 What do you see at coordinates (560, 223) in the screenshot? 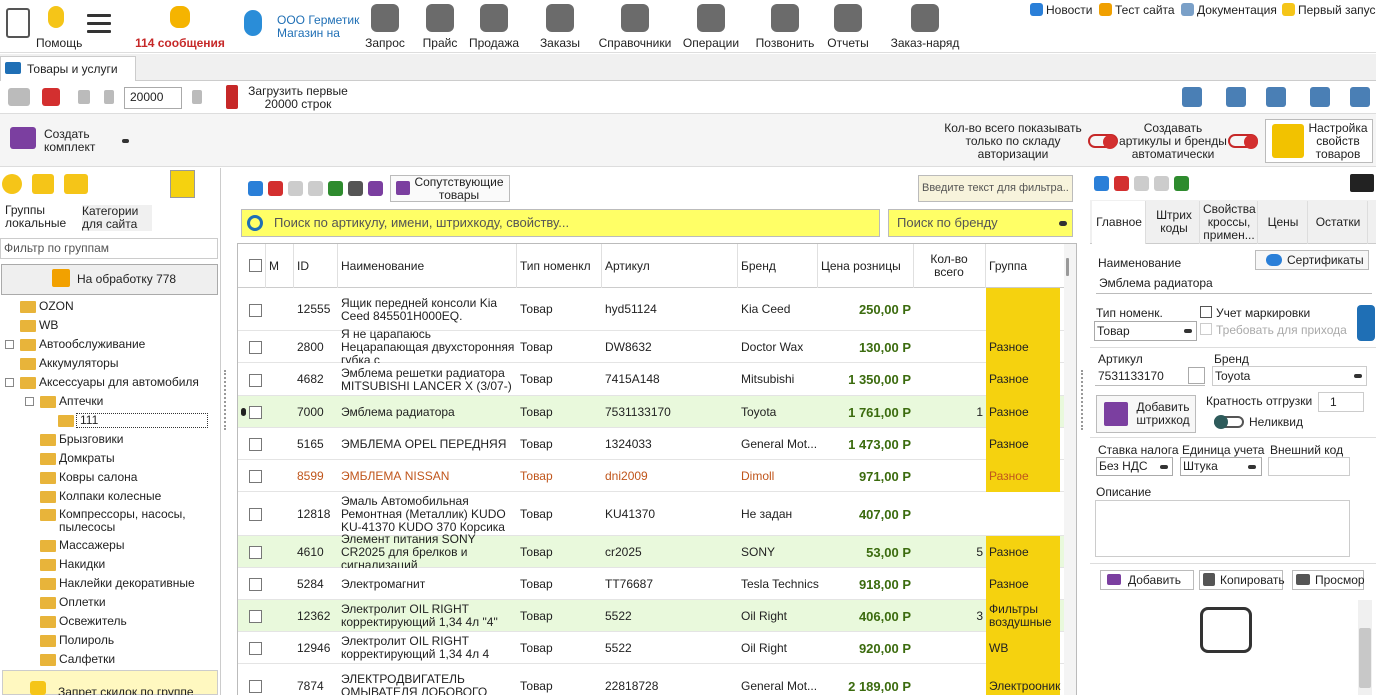
I see `search-box` at bounding box center [560, 223].